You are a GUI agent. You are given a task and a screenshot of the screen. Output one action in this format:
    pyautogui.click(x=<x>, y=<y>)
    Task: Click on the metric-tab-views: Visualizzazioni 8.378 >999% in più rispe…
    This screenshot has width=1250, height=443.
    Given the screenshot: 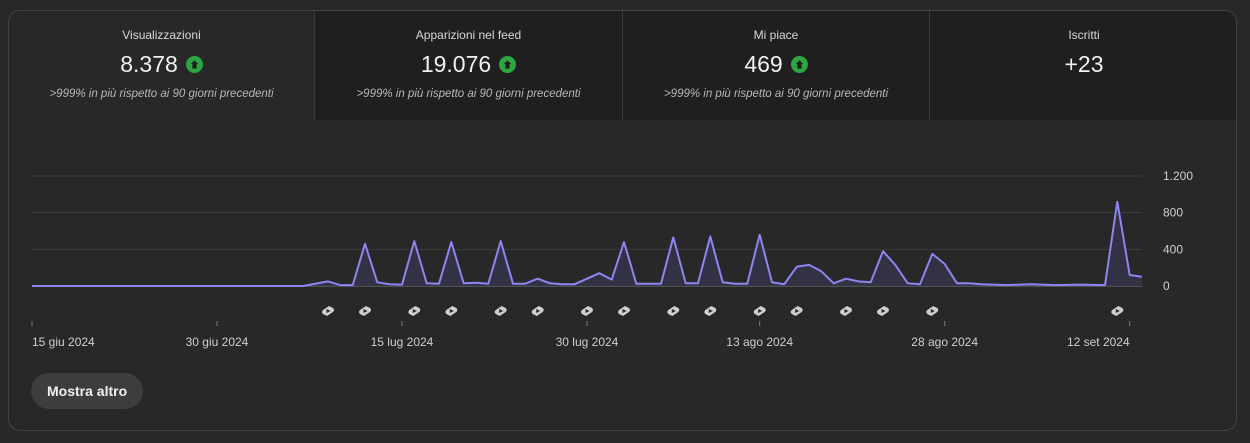 What is the action you would take?
    pyautogui.click(x=162, y=65)
    